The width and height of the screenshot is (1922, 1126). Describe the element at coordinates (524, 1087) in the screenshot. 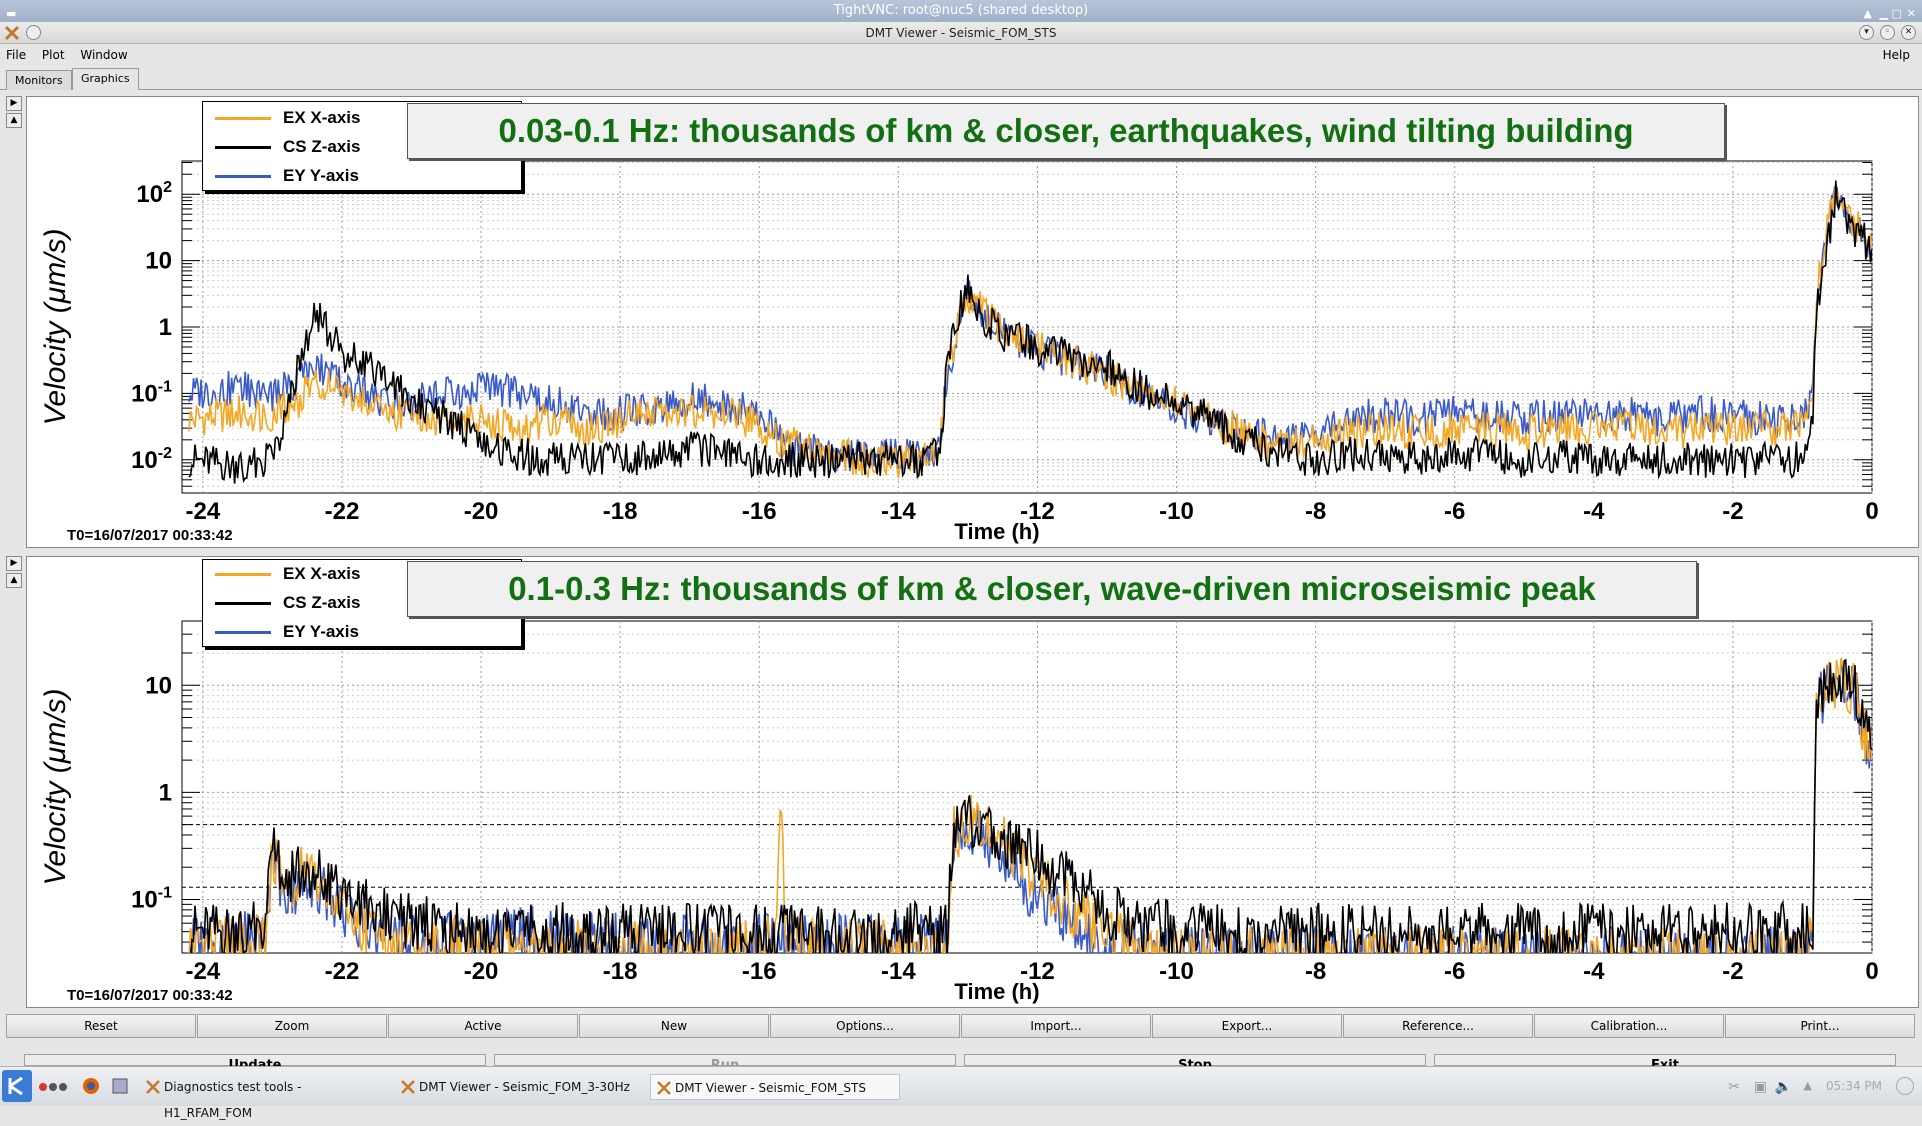

I see `task-label: DMT Viewer - Seismic_FOM_3-30Hz` at that location.